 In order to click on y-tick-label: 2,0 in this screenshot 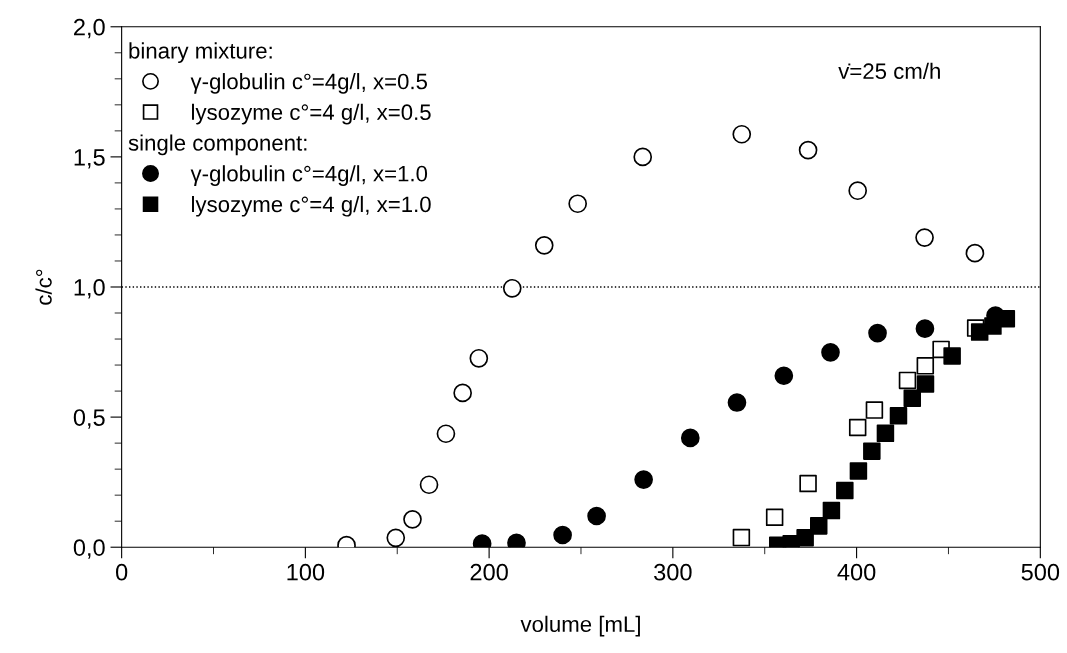, I will do `click(89, 28)`.